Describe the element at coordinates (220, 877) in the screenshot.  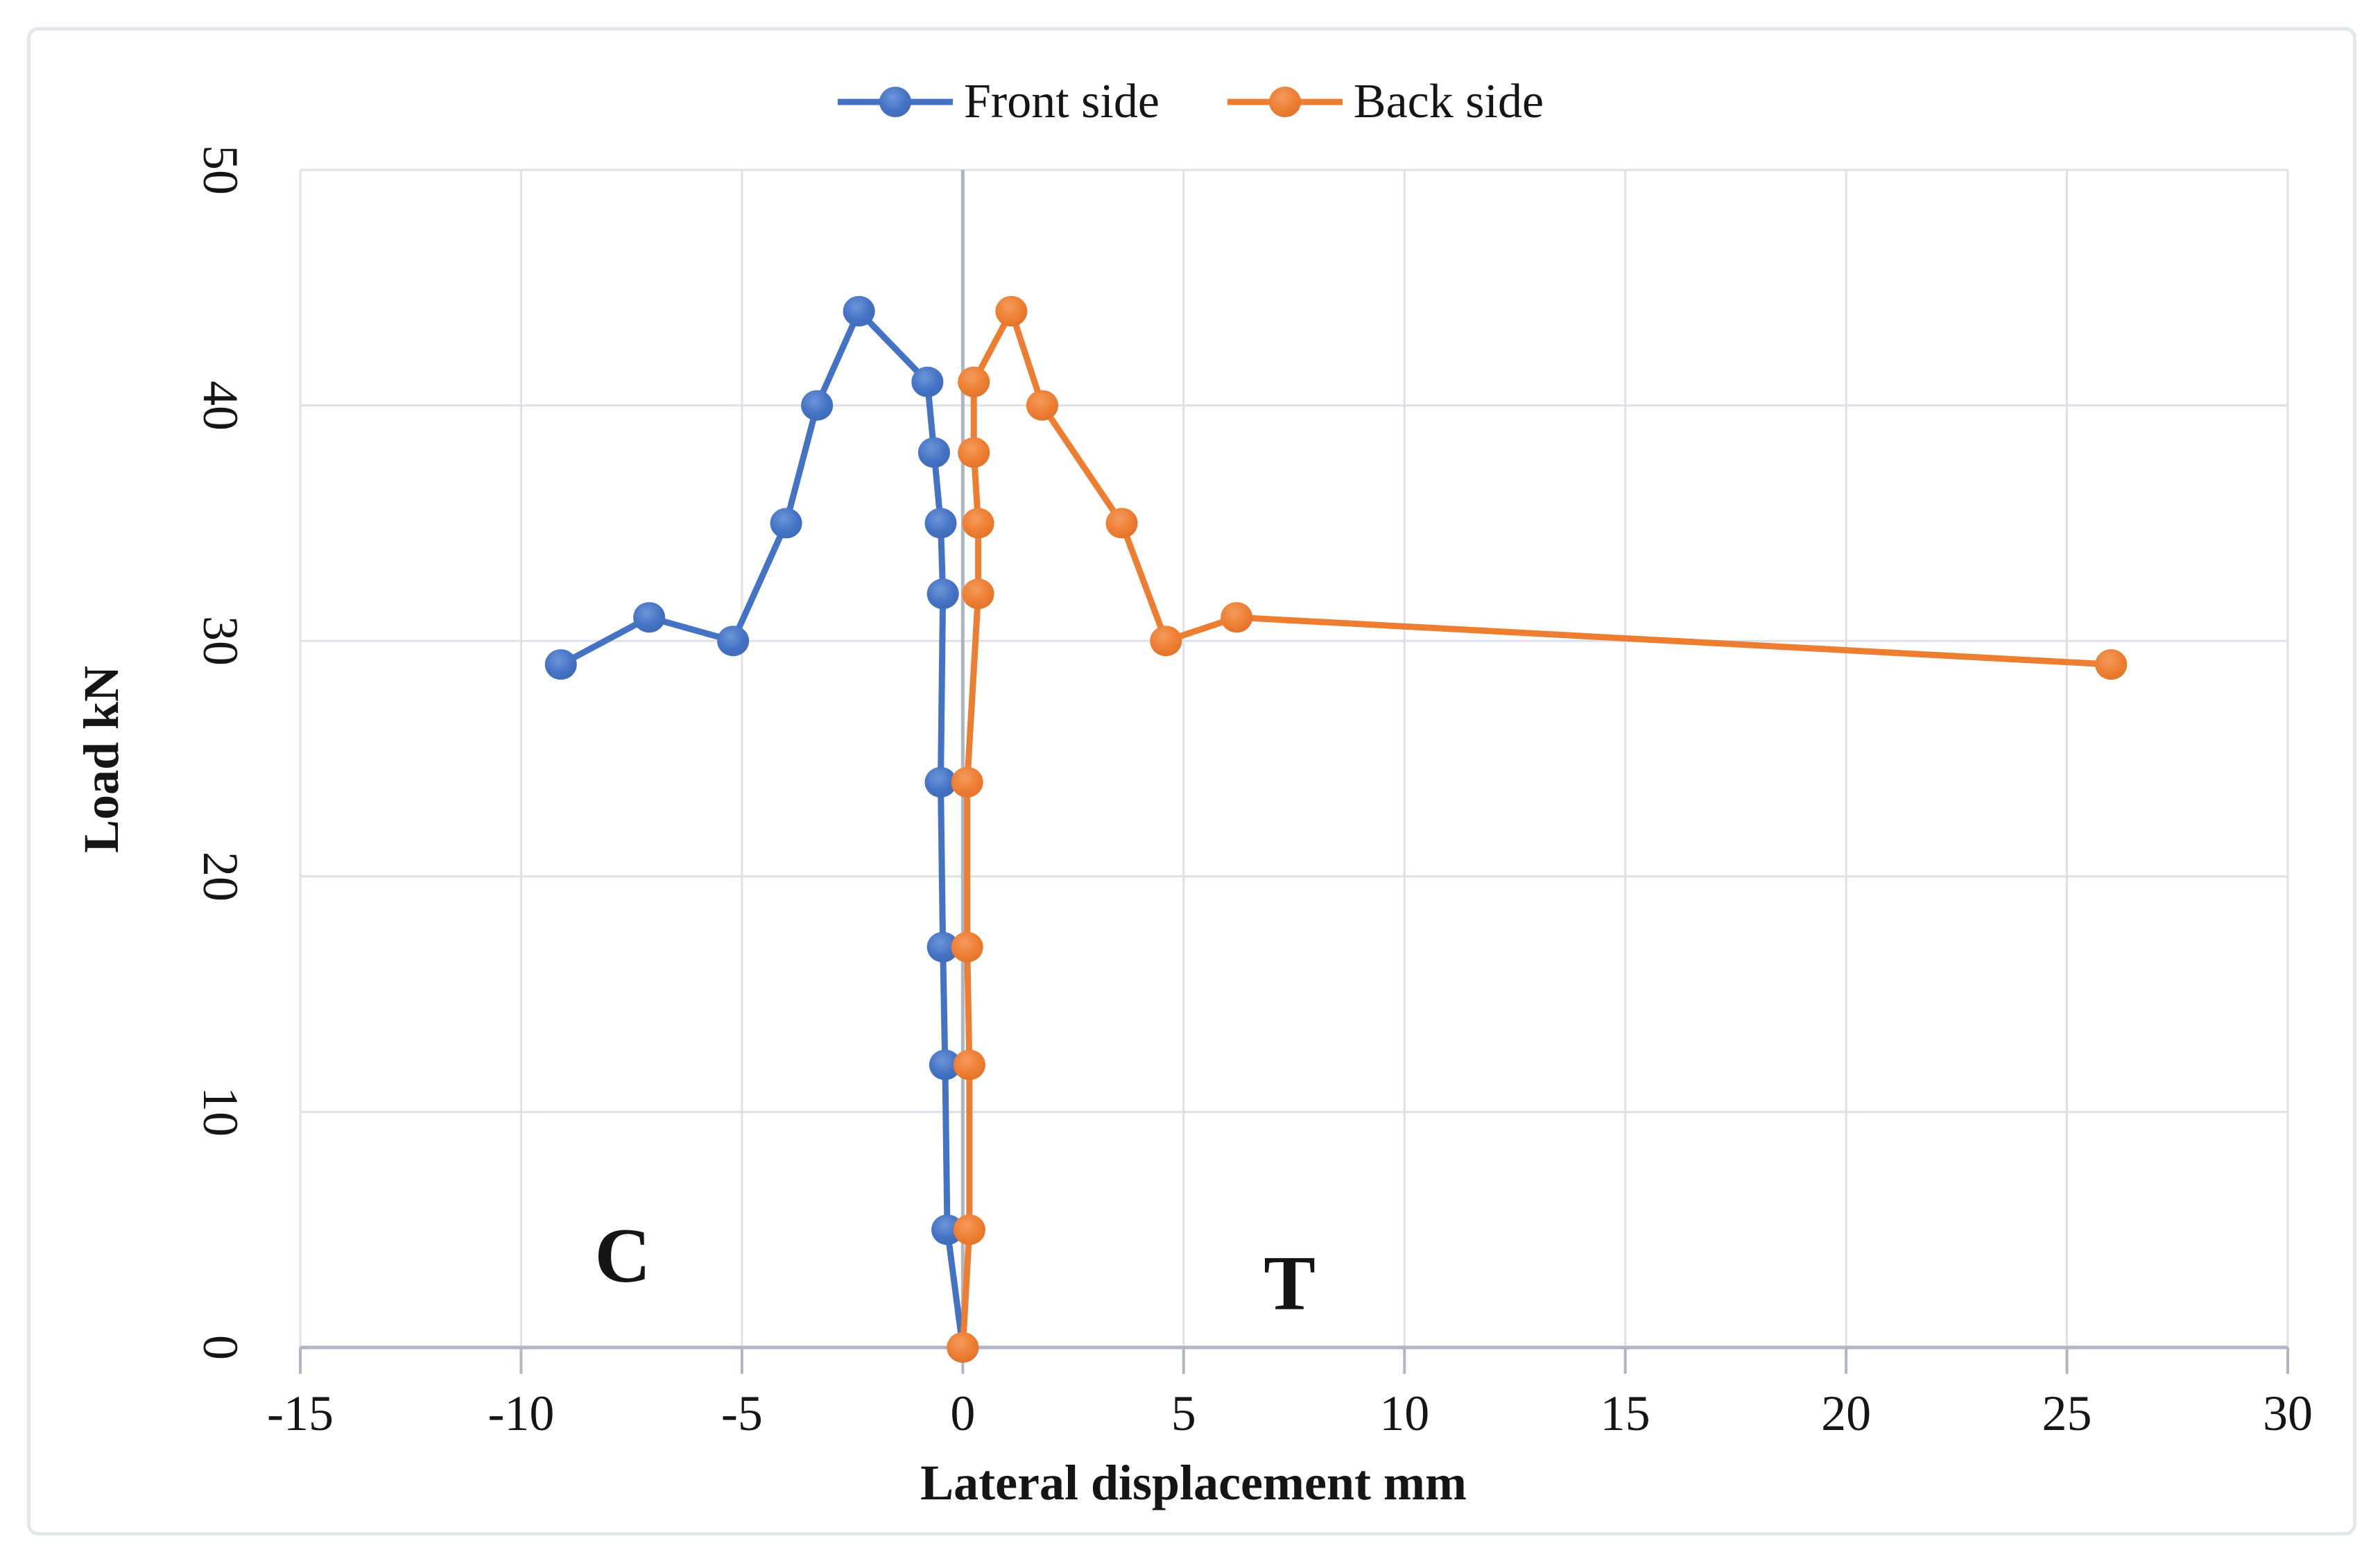
I see `y-tick-label: 20` at that location.